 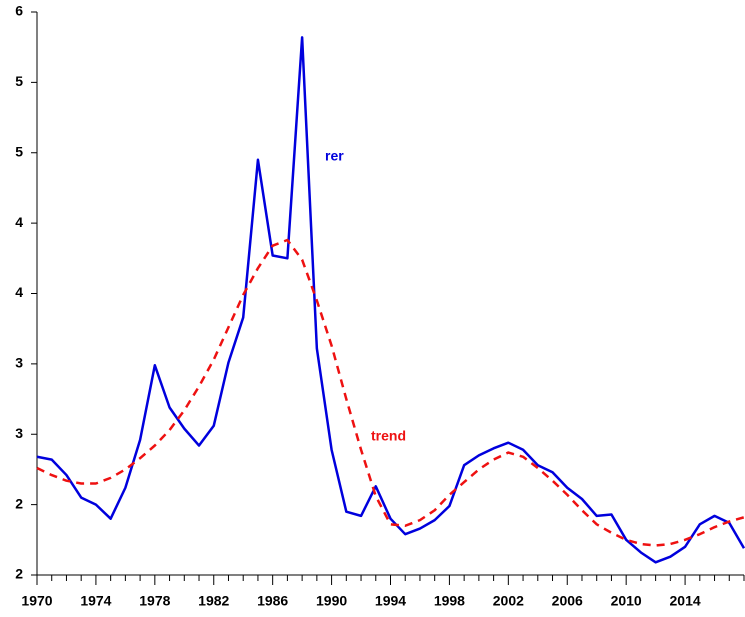 What do you see at coordinates (36, 601) in the screenshot?
I see `x-tick-label: 1970` at bounding box center [36, 601].